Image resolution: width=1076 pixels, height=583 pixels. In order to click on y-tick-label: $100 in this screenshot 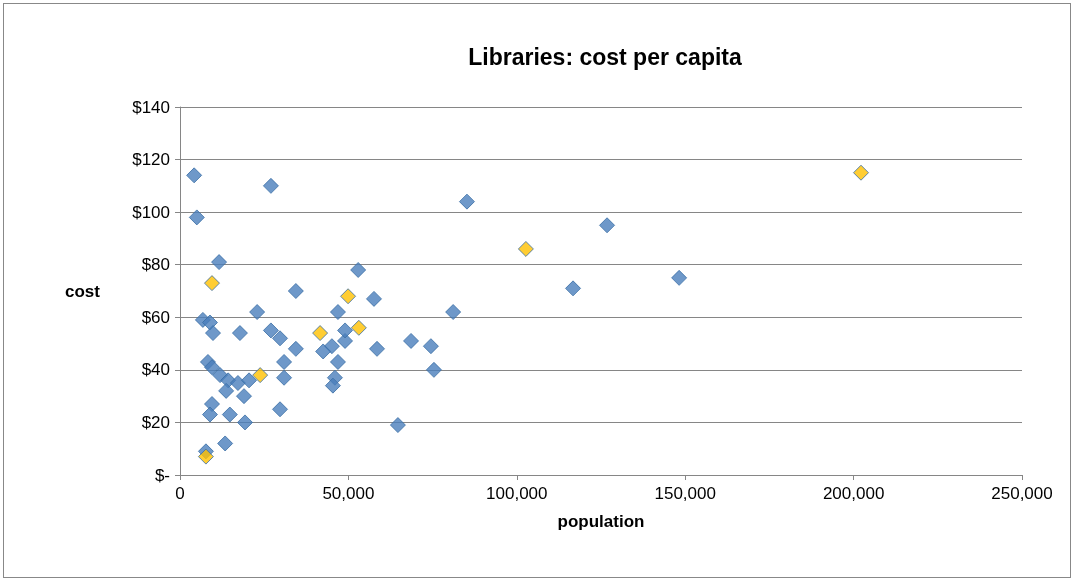, I will do `click(151, 212)`.